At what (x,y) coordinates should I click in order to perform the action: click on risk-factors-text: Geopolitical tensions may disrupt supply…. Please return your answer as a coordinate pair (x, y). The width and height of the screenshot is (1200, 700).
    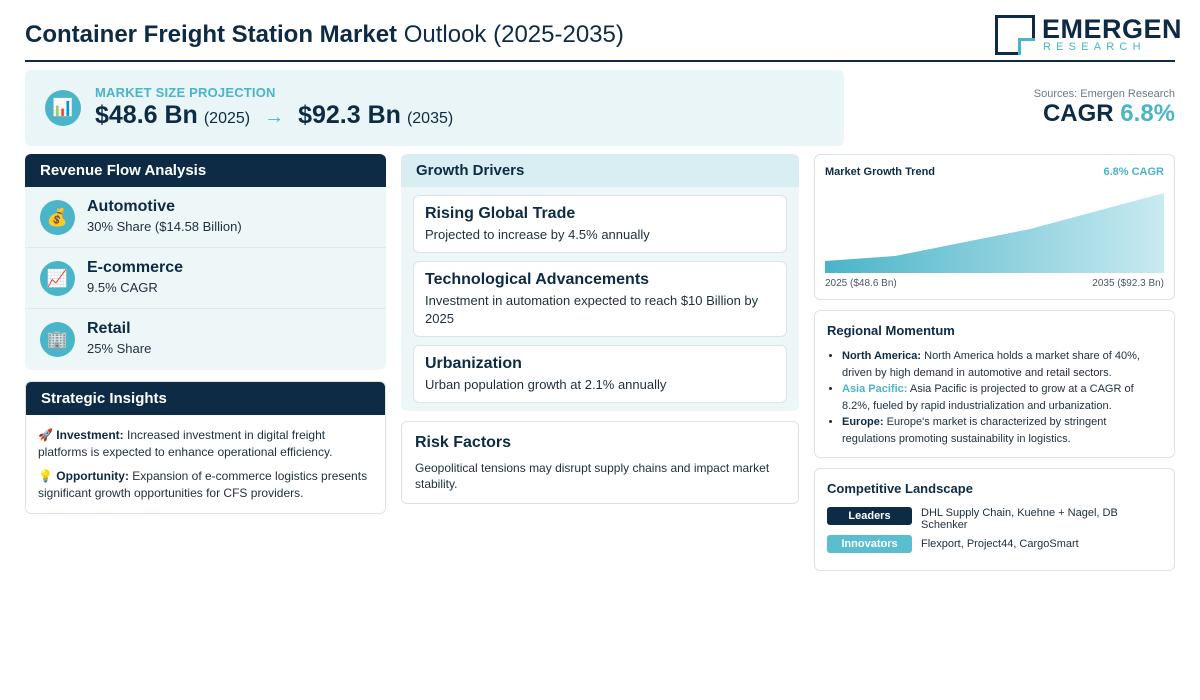
    Looking at the image, I should click on (592, 476).